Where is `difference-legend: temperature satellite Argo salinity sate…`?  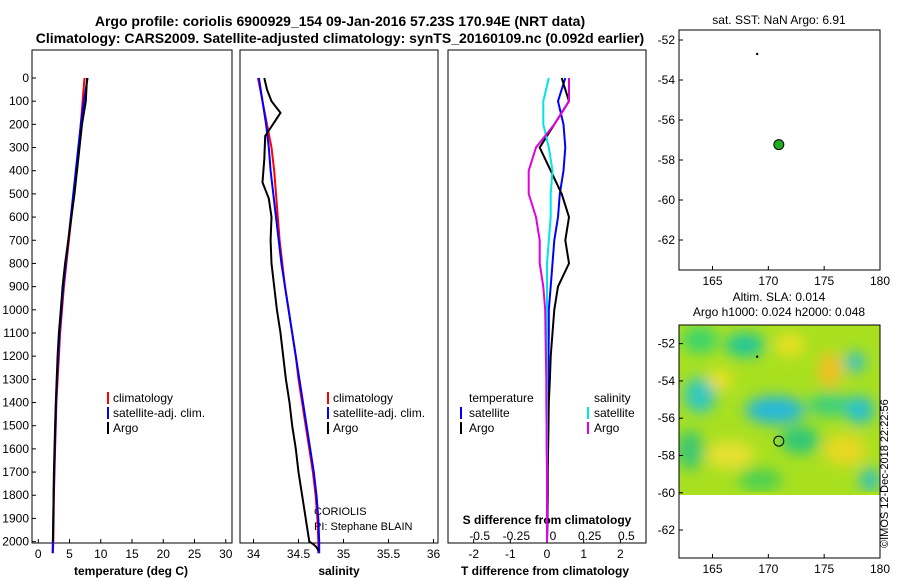 difference-legend: temperature satellite Argo salinity sate… is located at coordinates (547, 413).